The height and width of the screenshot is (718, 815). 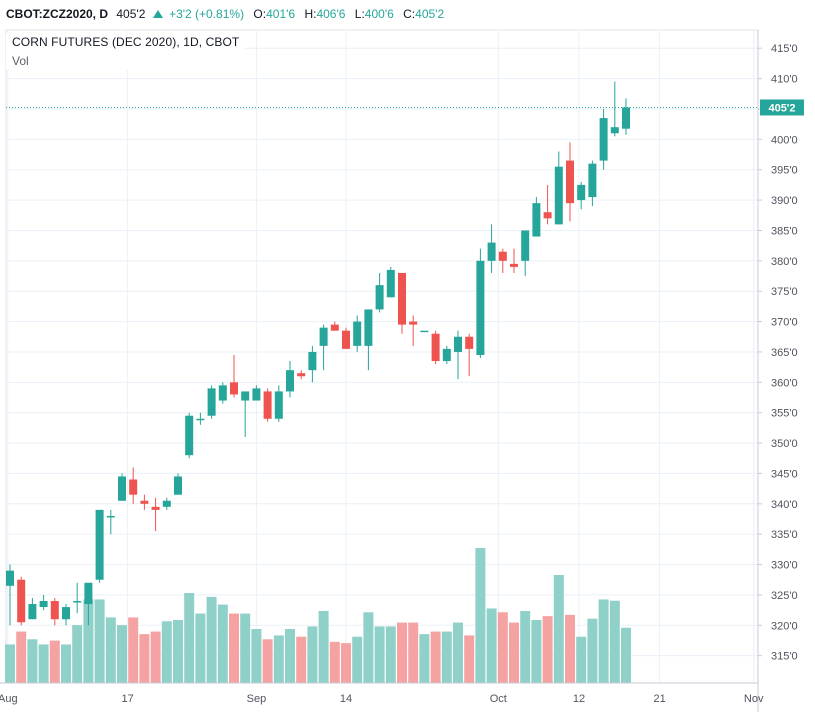 I want to click on y-tick-label: 365'0, so click(x=784, y=353).